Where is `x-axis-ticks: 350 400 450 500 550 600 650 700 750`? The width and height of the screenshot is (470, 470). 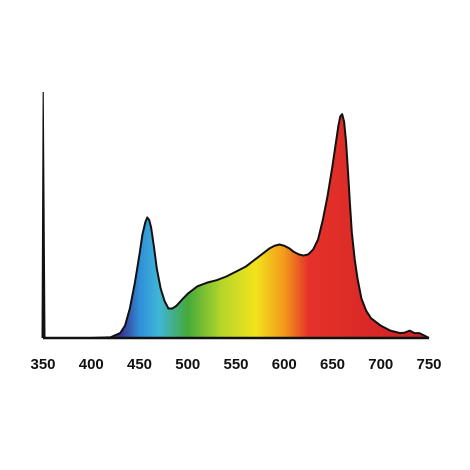 x-axis-ticks: 350 400 450 500 550 600 650 700 750 is located at coordinates (235, 364).